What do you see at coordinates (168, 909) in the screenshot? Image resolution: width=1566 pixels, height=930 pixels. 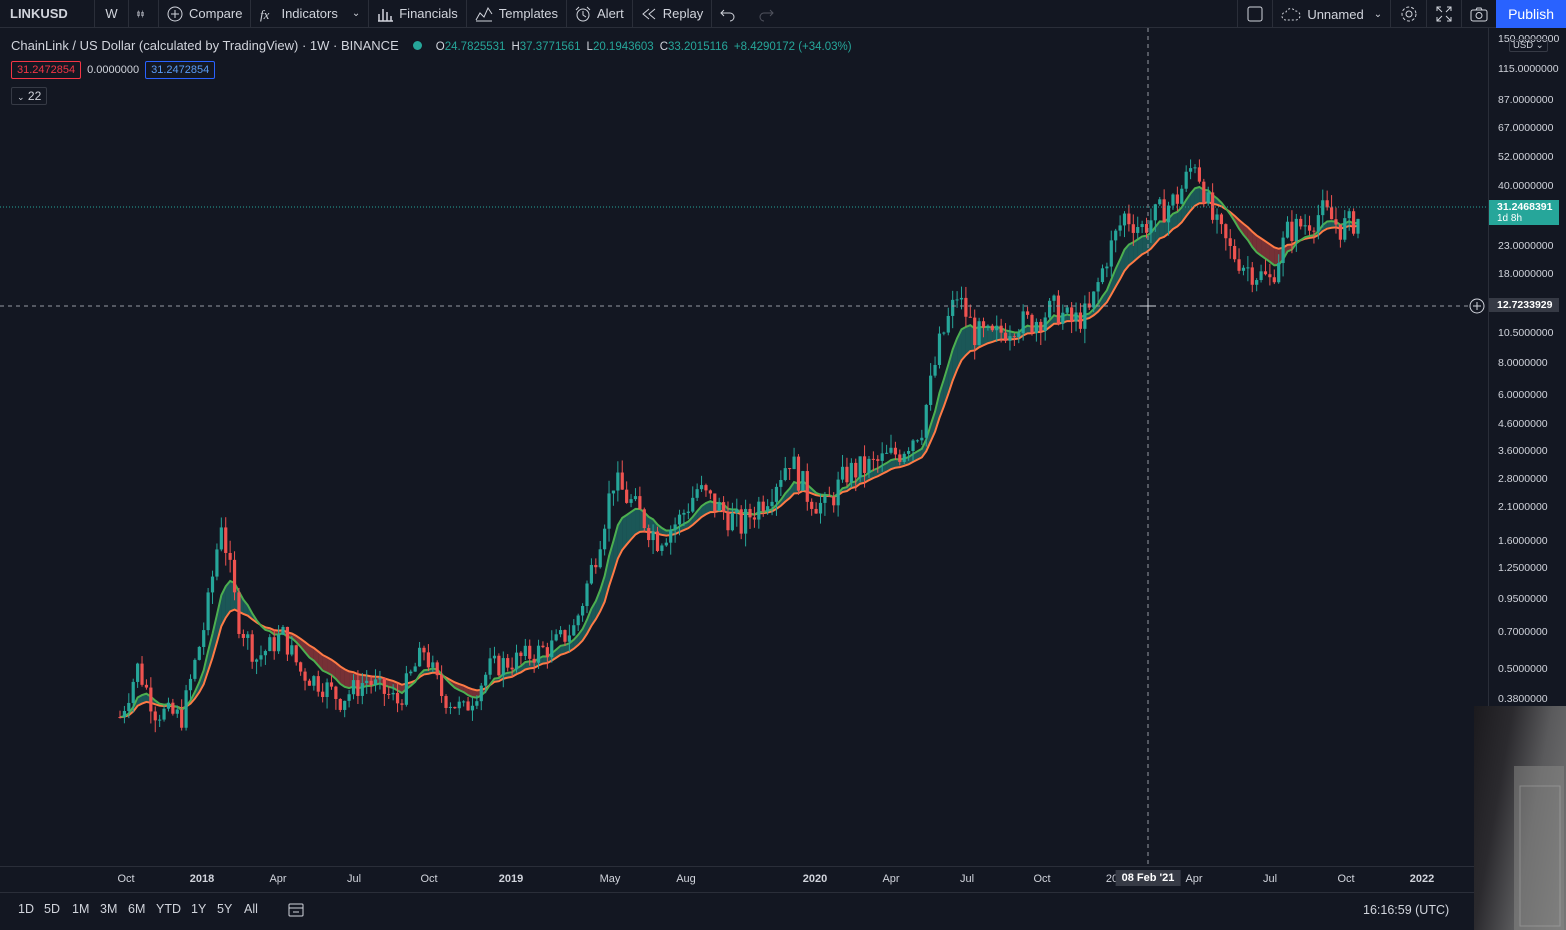 I see `range-ytd: YTD` at bounding box center [168, 909].